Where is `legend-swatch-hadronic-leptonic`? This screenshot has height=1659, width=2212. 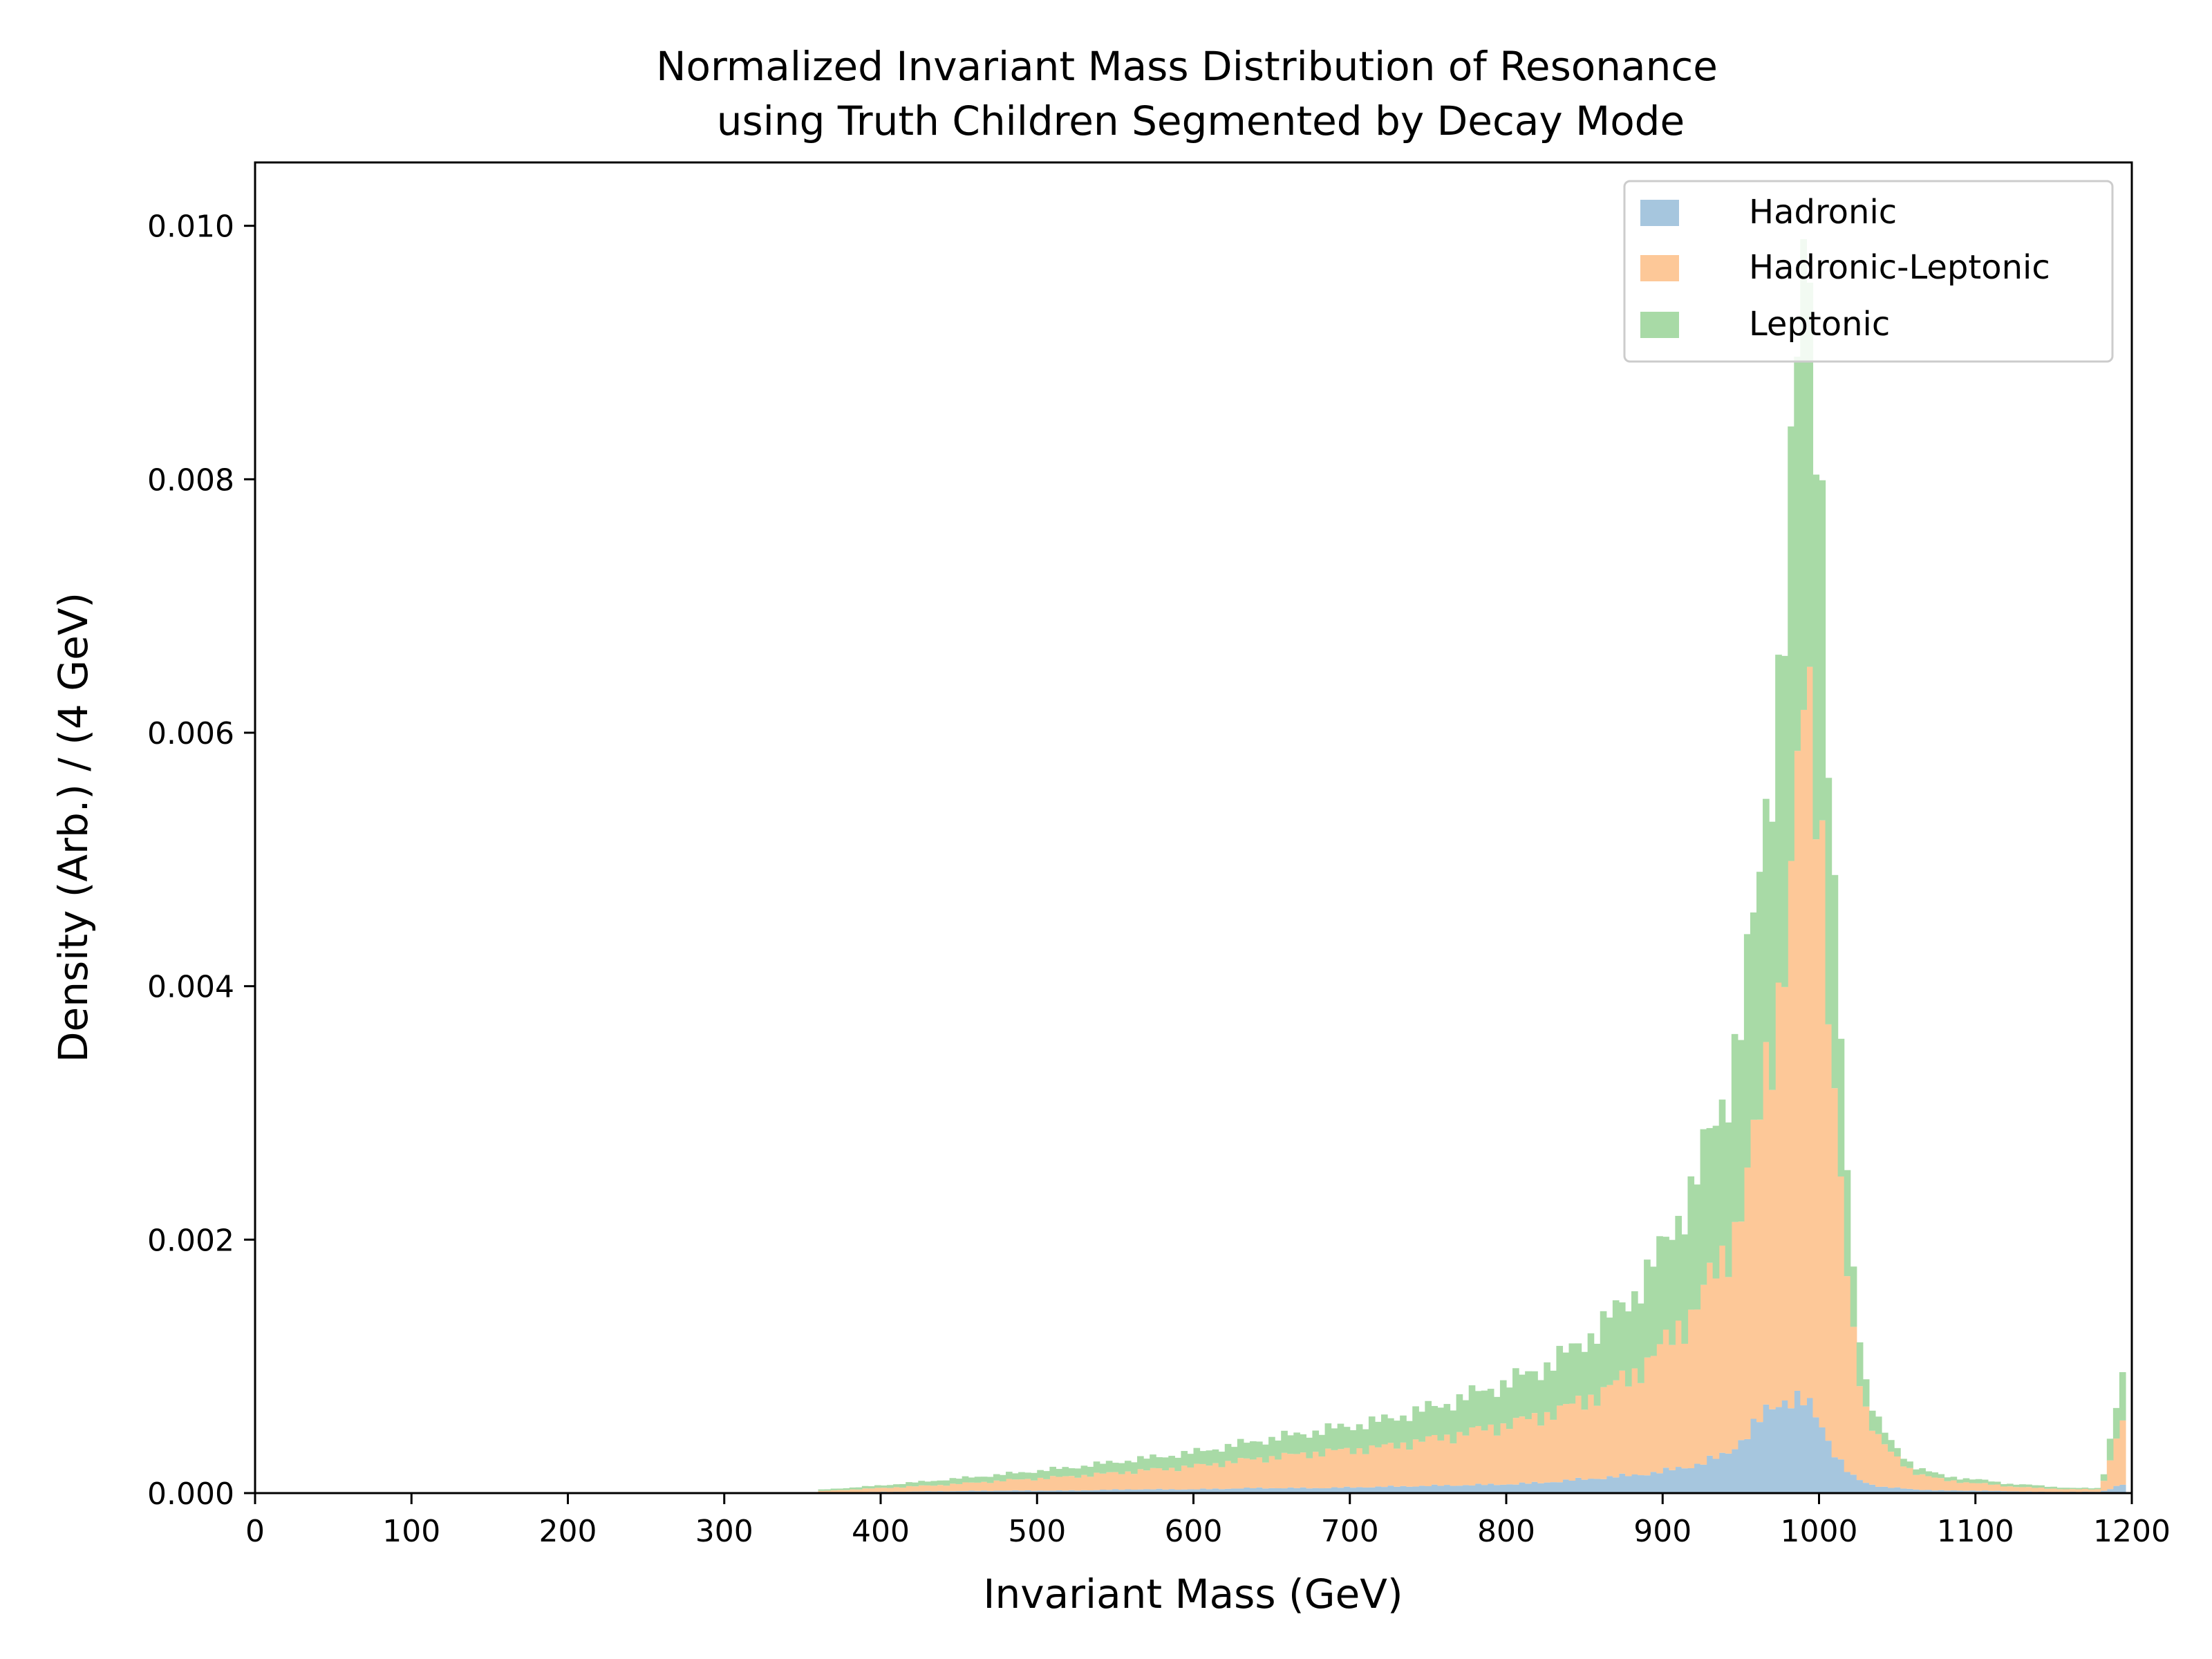
legend-swatch-hadronic-leptonic is located at coordinates (1659, 268).